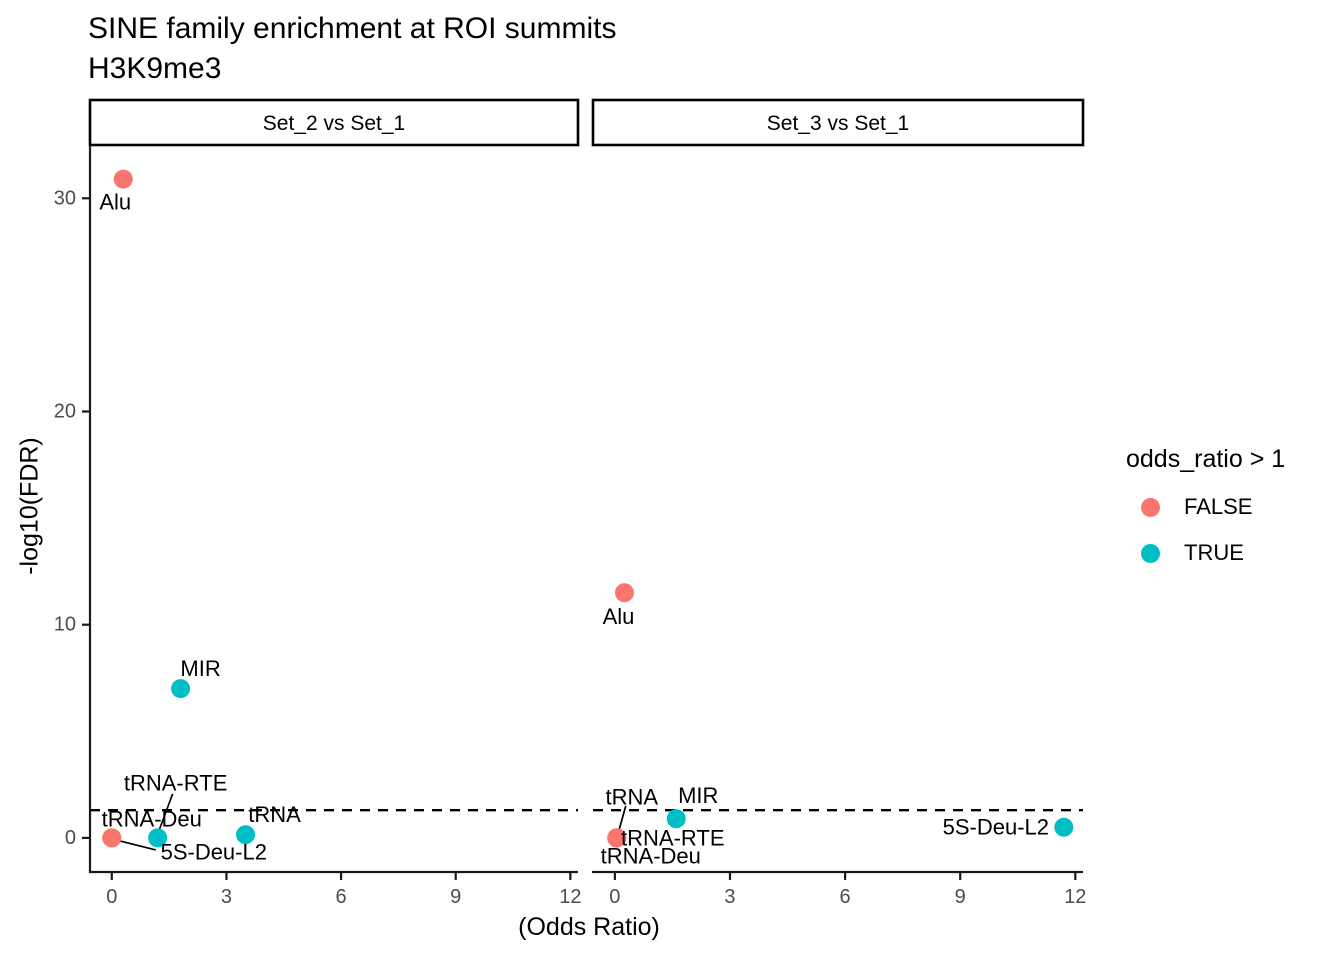  I want to click on point-label-set-3-vs-set-1-trna-rte: tRNA-RTE, so click(673, 837).